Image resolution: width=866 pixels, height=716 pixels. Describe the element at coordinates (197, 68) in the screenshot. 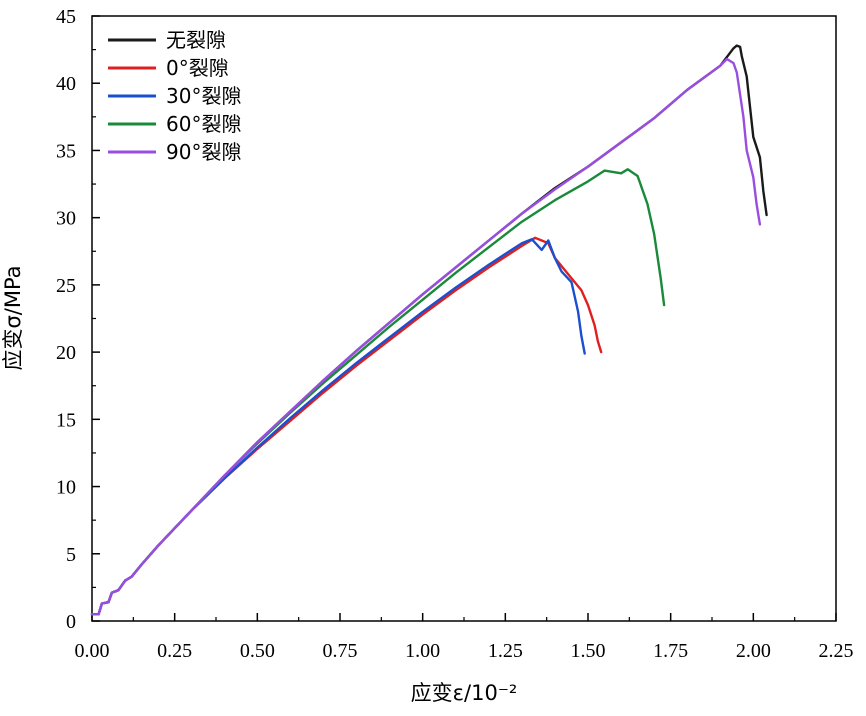

I see `legend-label: 0°裂隙` at that location.